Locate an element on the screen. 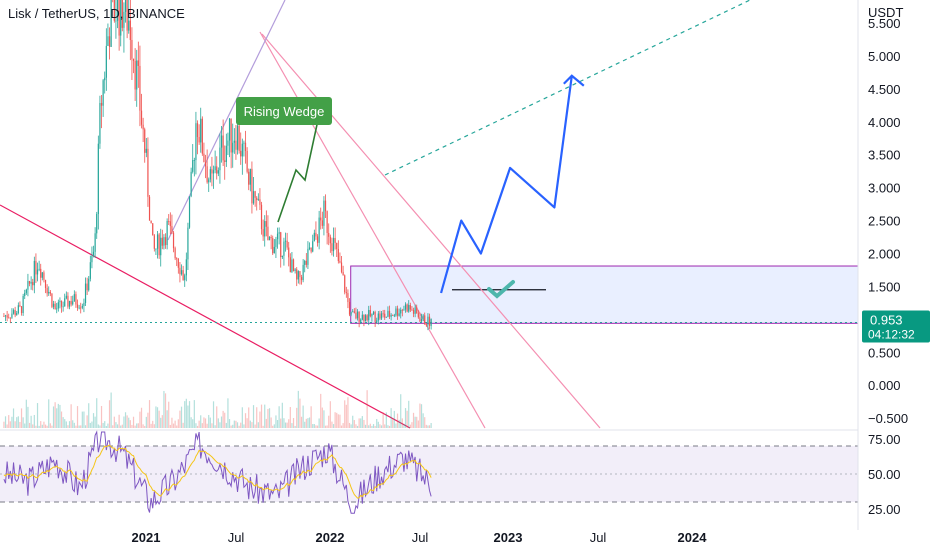  badge-price: 0.953 is located at coordinates (886, 319).